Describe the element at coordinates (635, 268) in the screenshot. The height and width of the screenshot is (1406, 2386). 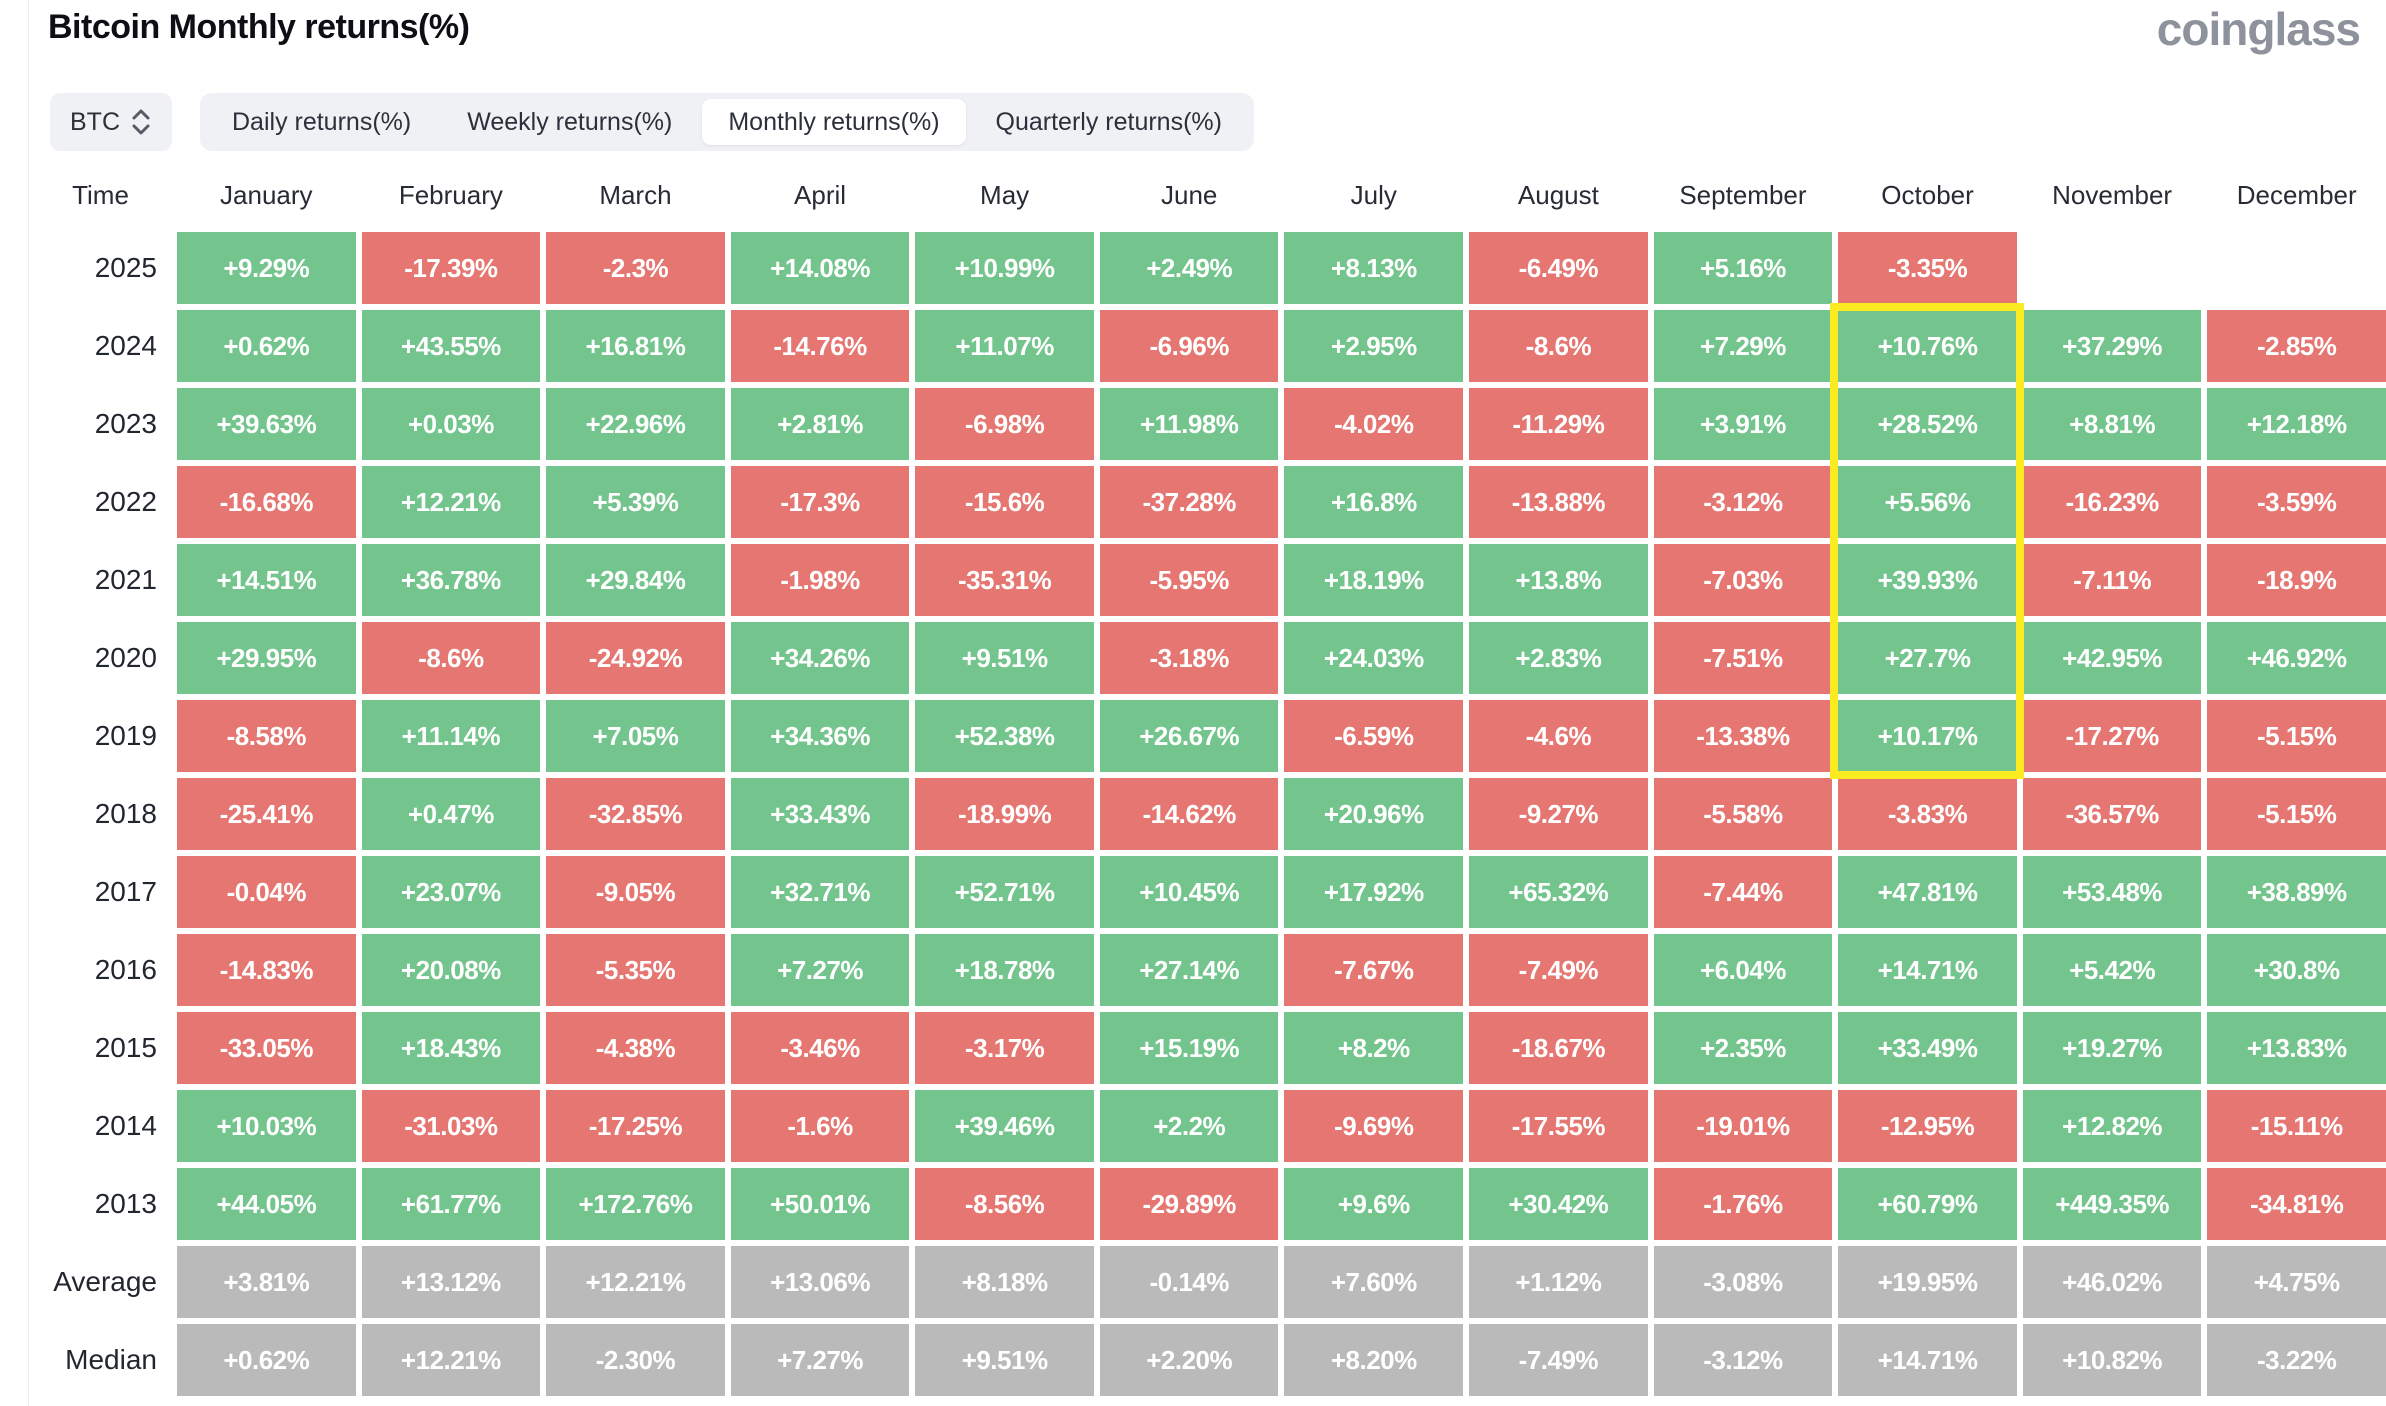
I see `cell-2025-march: -2.3%` at that location.